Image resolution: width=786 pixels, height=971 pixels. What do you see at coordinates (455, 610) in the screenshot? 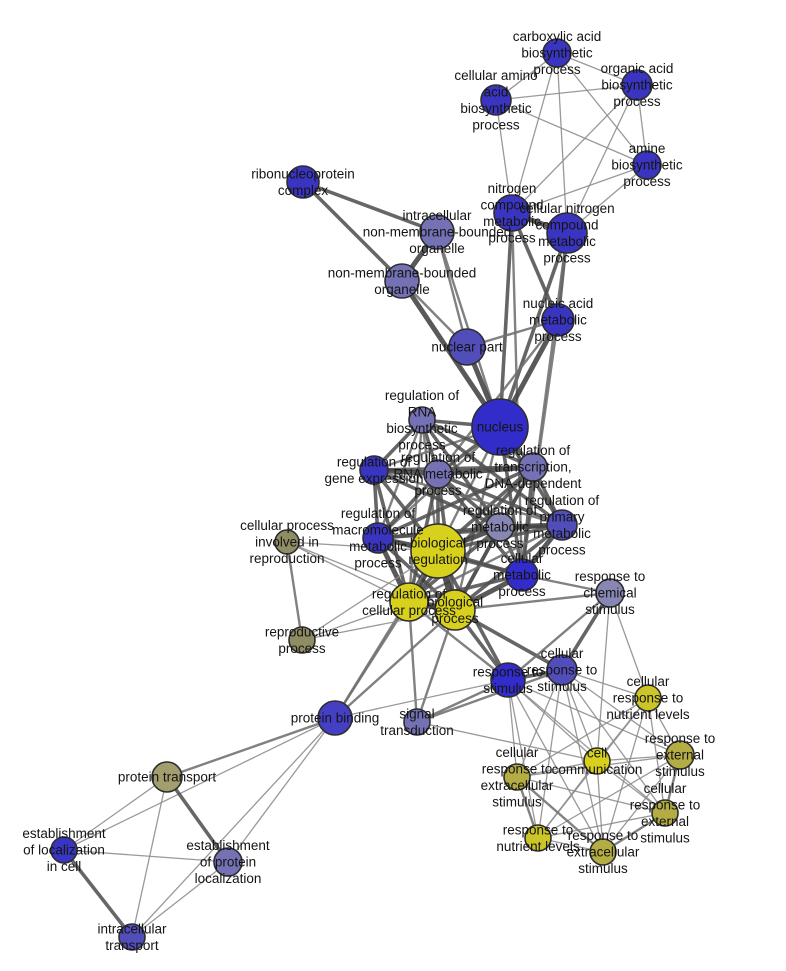
I see `graph-node-biological-process` at bounding box center [455, 610].